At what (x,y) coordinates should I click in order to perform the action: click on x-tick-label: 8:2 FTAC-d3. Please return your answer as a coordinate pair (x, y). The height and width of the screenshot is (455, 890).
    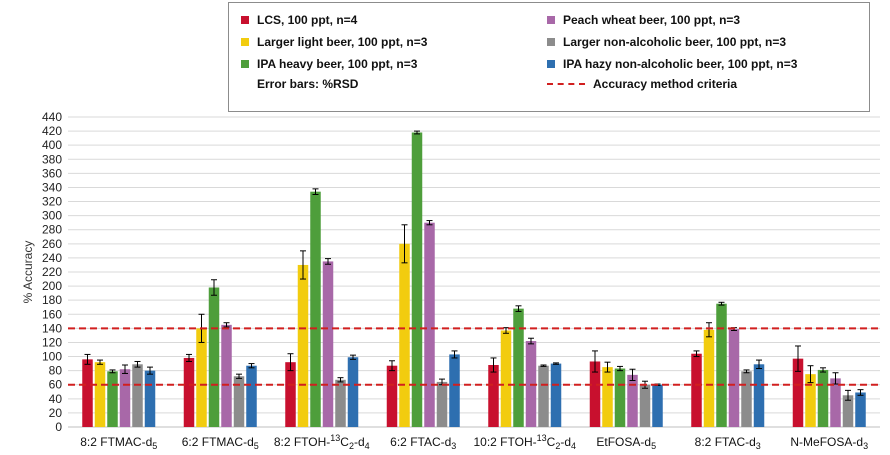
    Looking at the image, I should click on (728, 443).